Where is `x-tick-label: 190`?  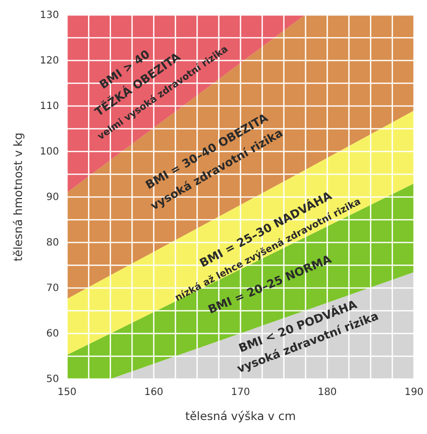 x-tick-label: 190 is located at coordinates (414, 392).